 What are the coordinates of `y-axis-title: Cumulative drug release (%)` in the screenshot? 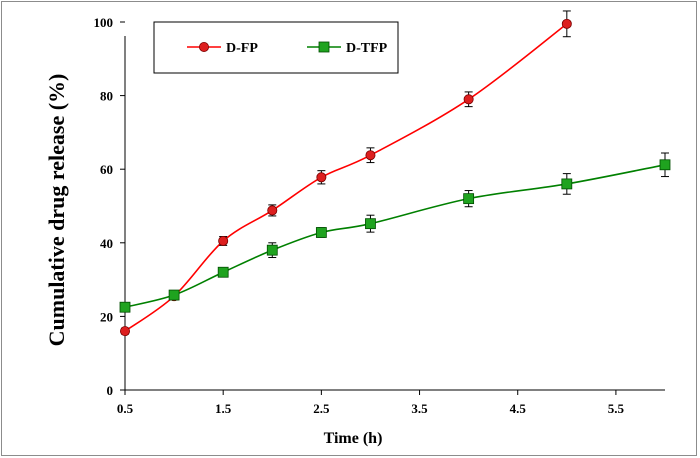 It's located at (56, 210).